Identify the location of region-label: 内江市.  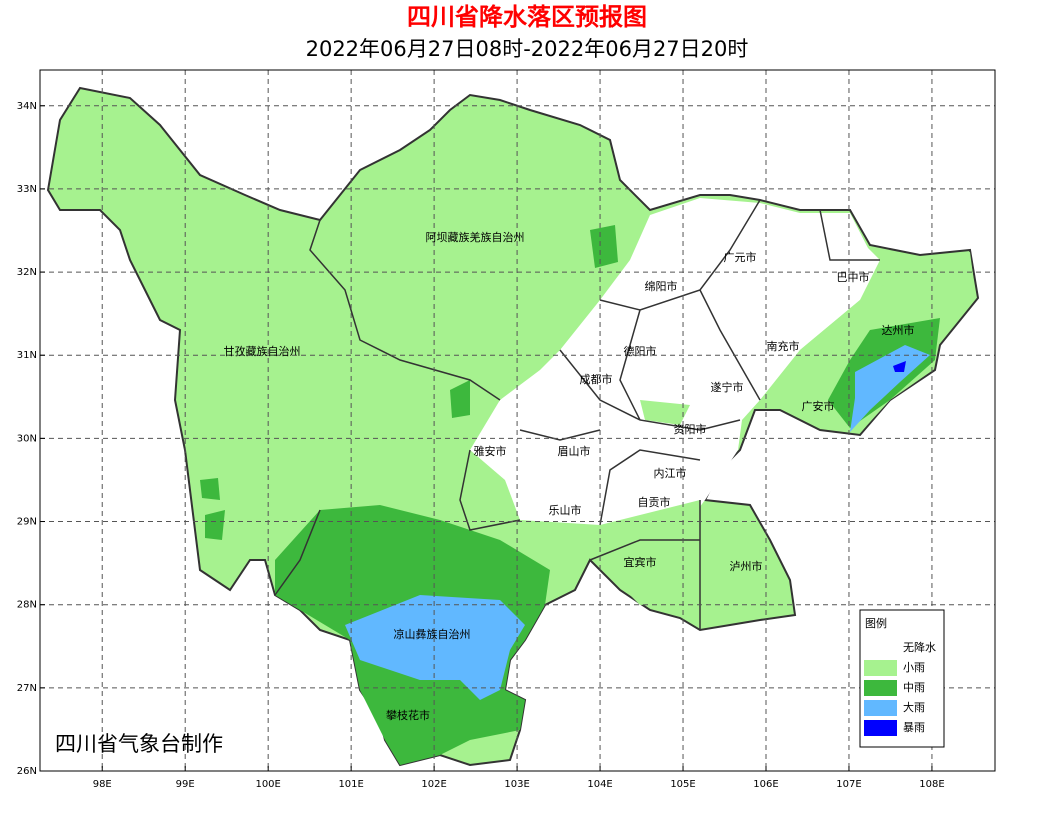
(670, 473).